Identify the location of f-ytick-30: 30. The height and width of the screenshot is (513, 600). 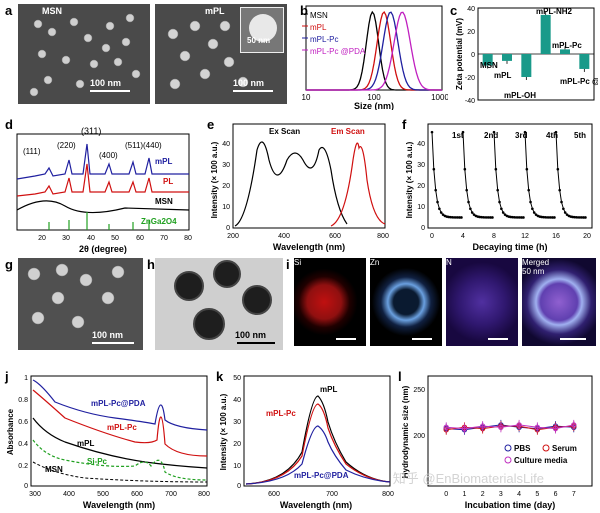
(421, 165).